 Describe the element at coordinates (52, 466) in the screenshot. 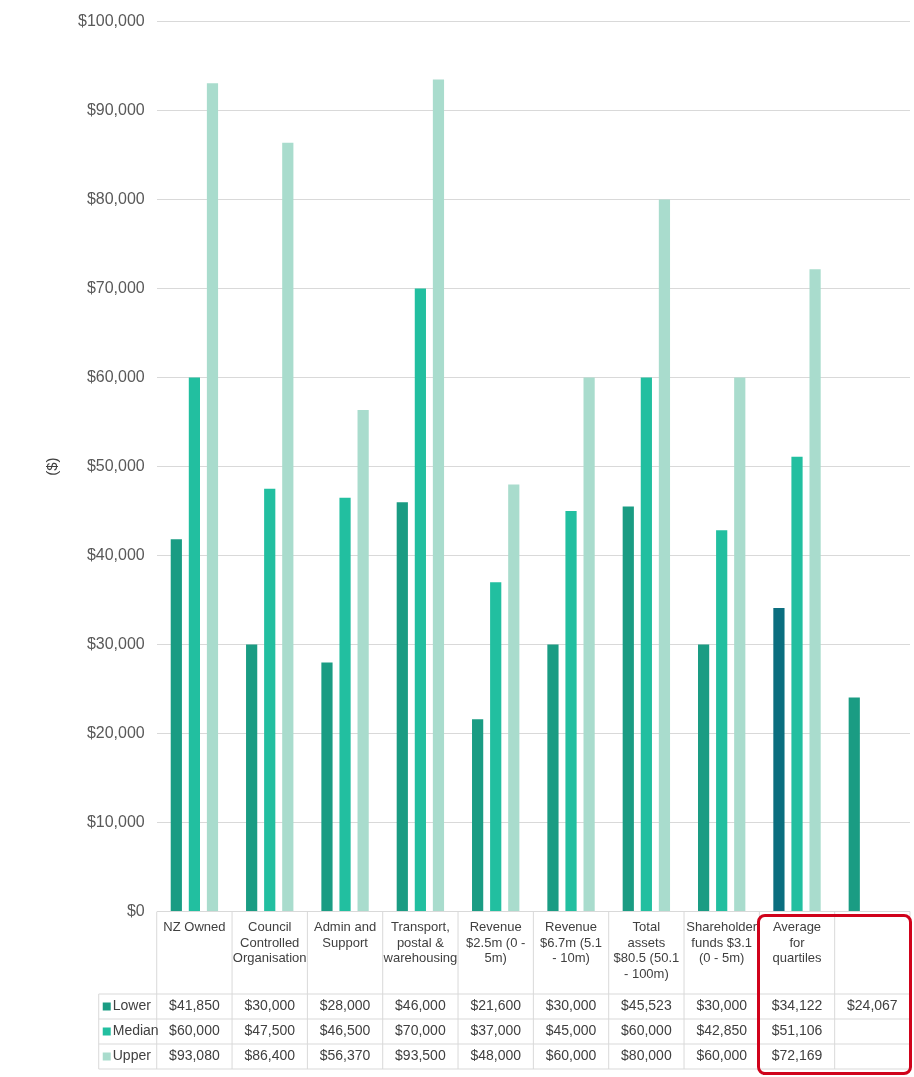

I see `y-axis-title: ($)` at that location.